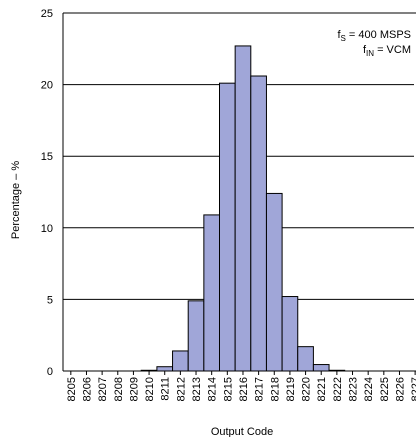  What do you see at coordinates (260, 389) in the screenshot?
I see `x-tick-label: 8217` at bounding box center [260, 389].